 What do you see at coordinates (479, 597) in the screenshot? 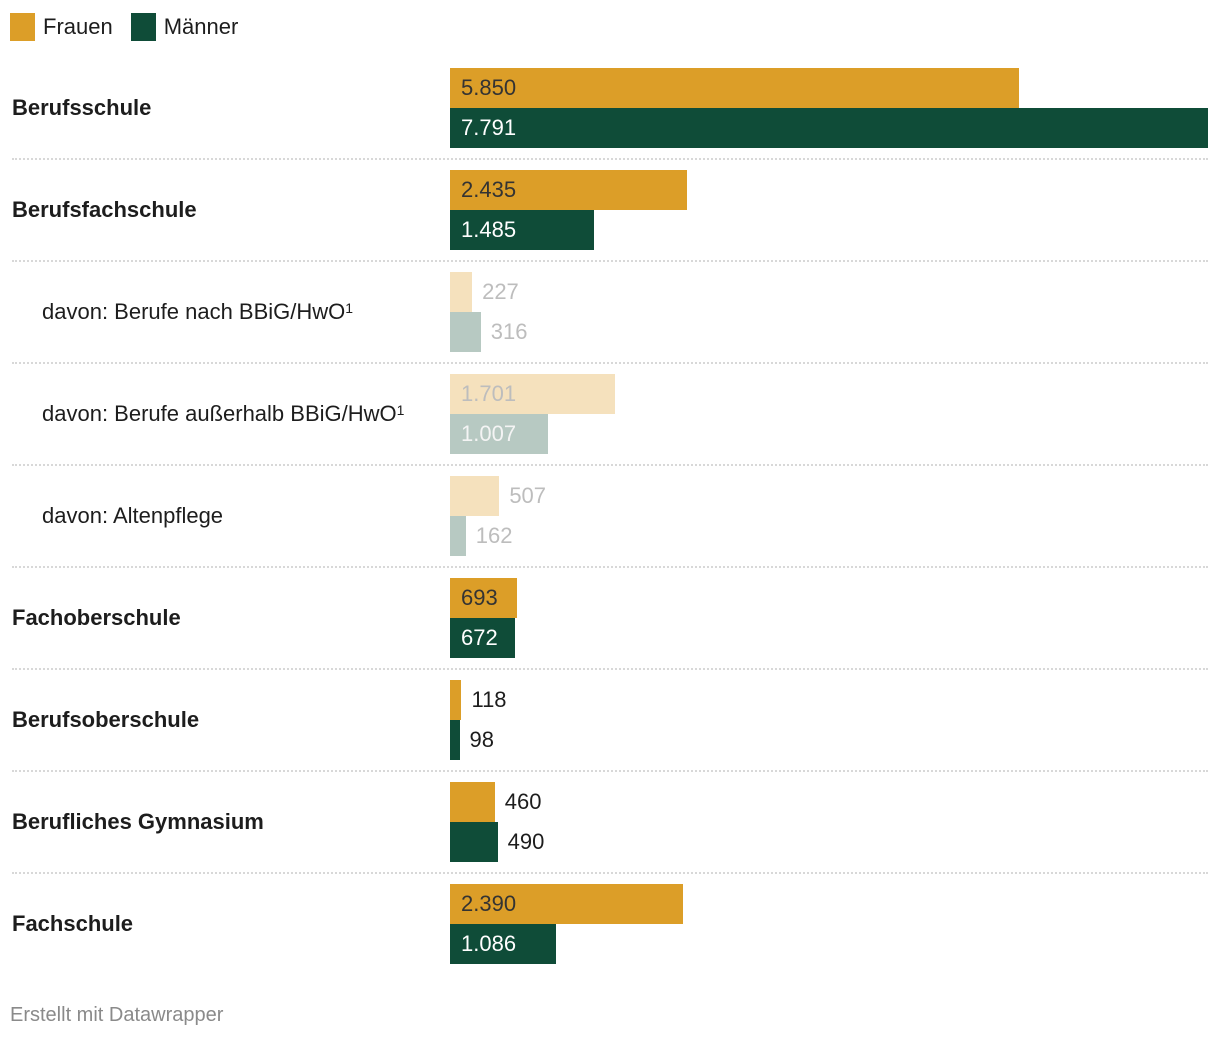
I see `value-label: 693` at bounding box center [479, 597].